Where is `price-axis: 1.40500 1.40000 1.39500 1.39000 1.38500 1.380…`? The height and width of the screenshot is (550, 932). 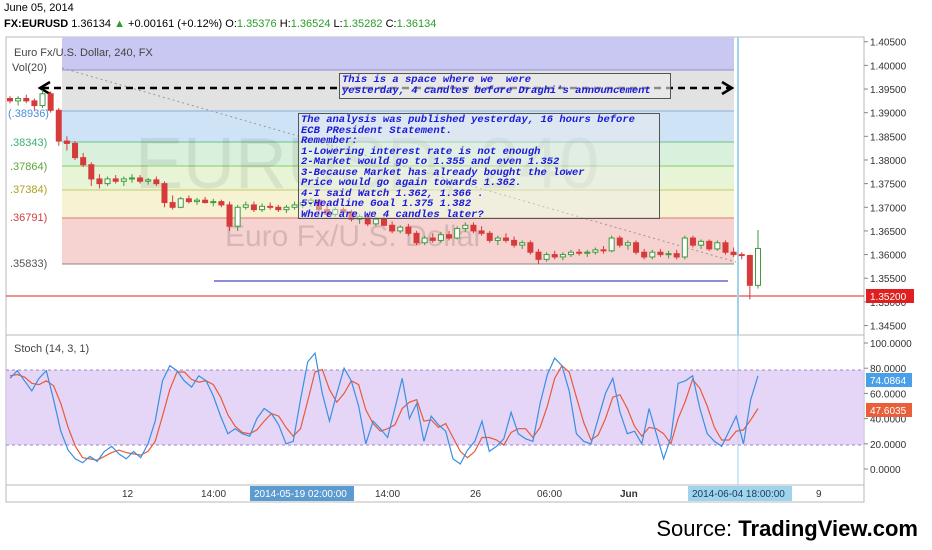 price-axis: 1.40500 1.40000 1.39500 1.39000 1.38500 1.380… is located at coordinates (885, 185).